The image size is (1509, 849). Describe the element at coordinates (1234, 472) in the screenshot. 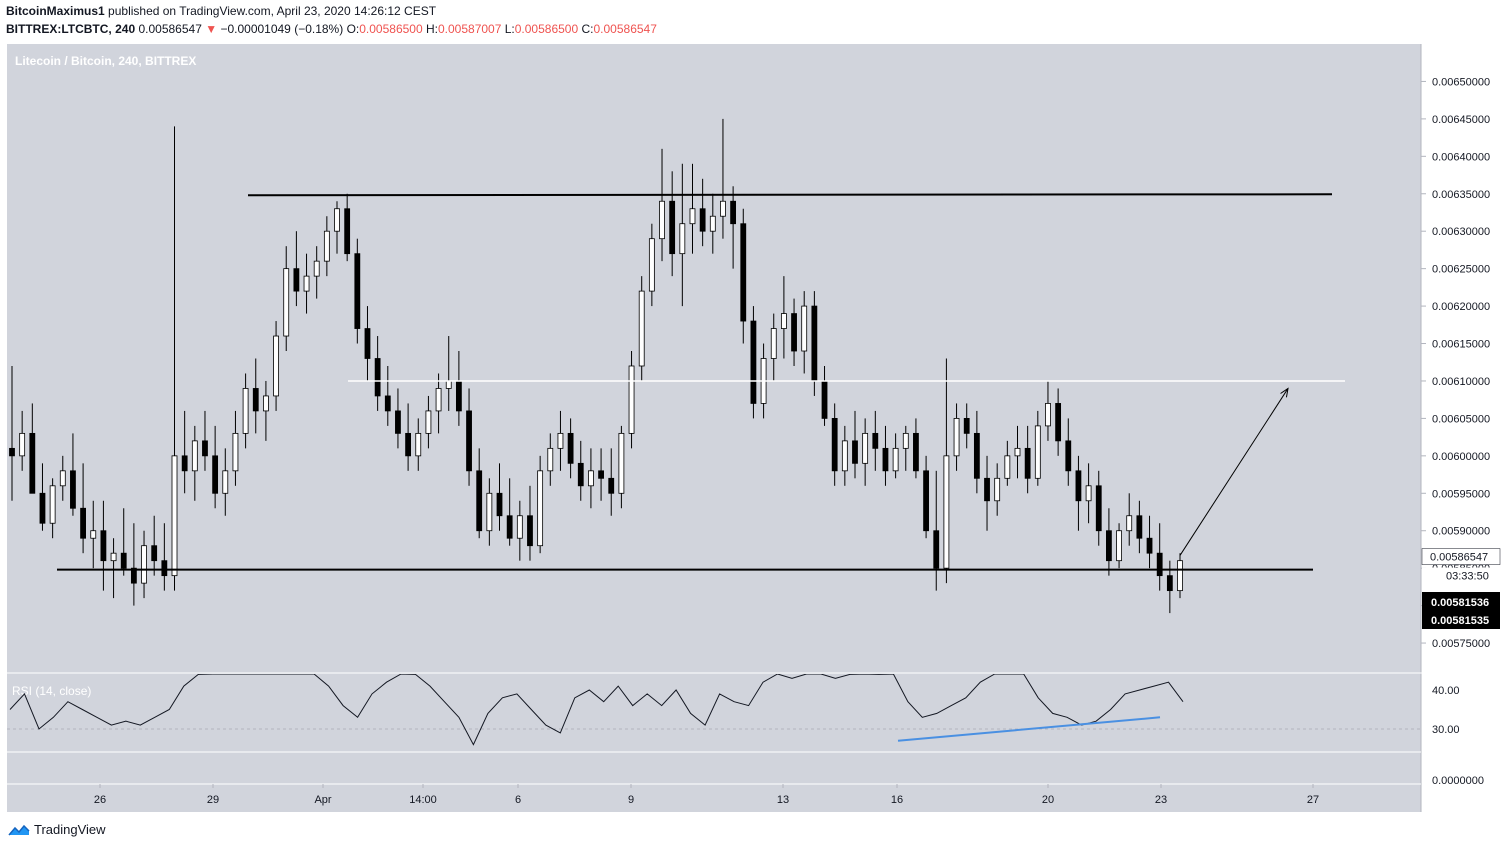

I see `projection-arrow` at that location.